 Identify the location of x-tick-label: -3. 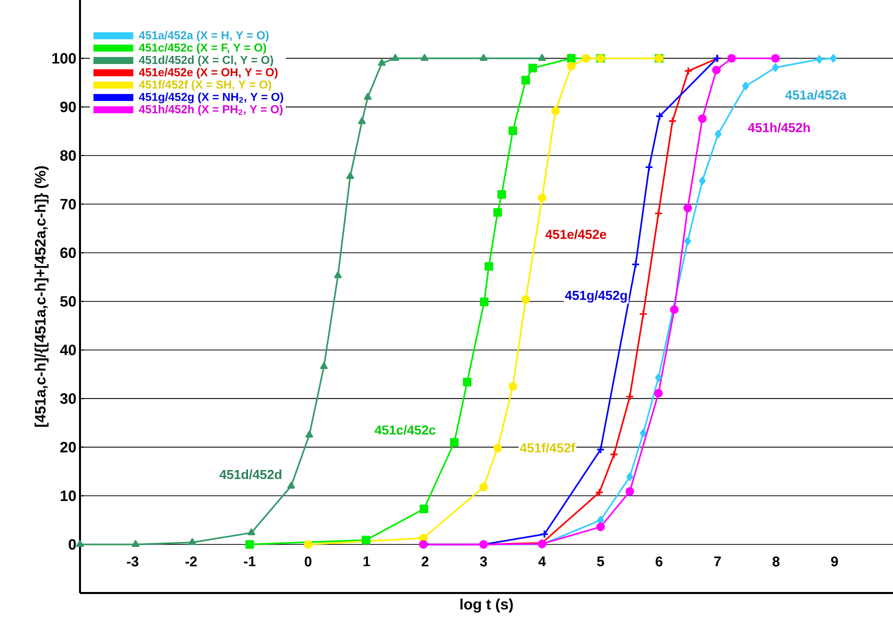
(132, 561).